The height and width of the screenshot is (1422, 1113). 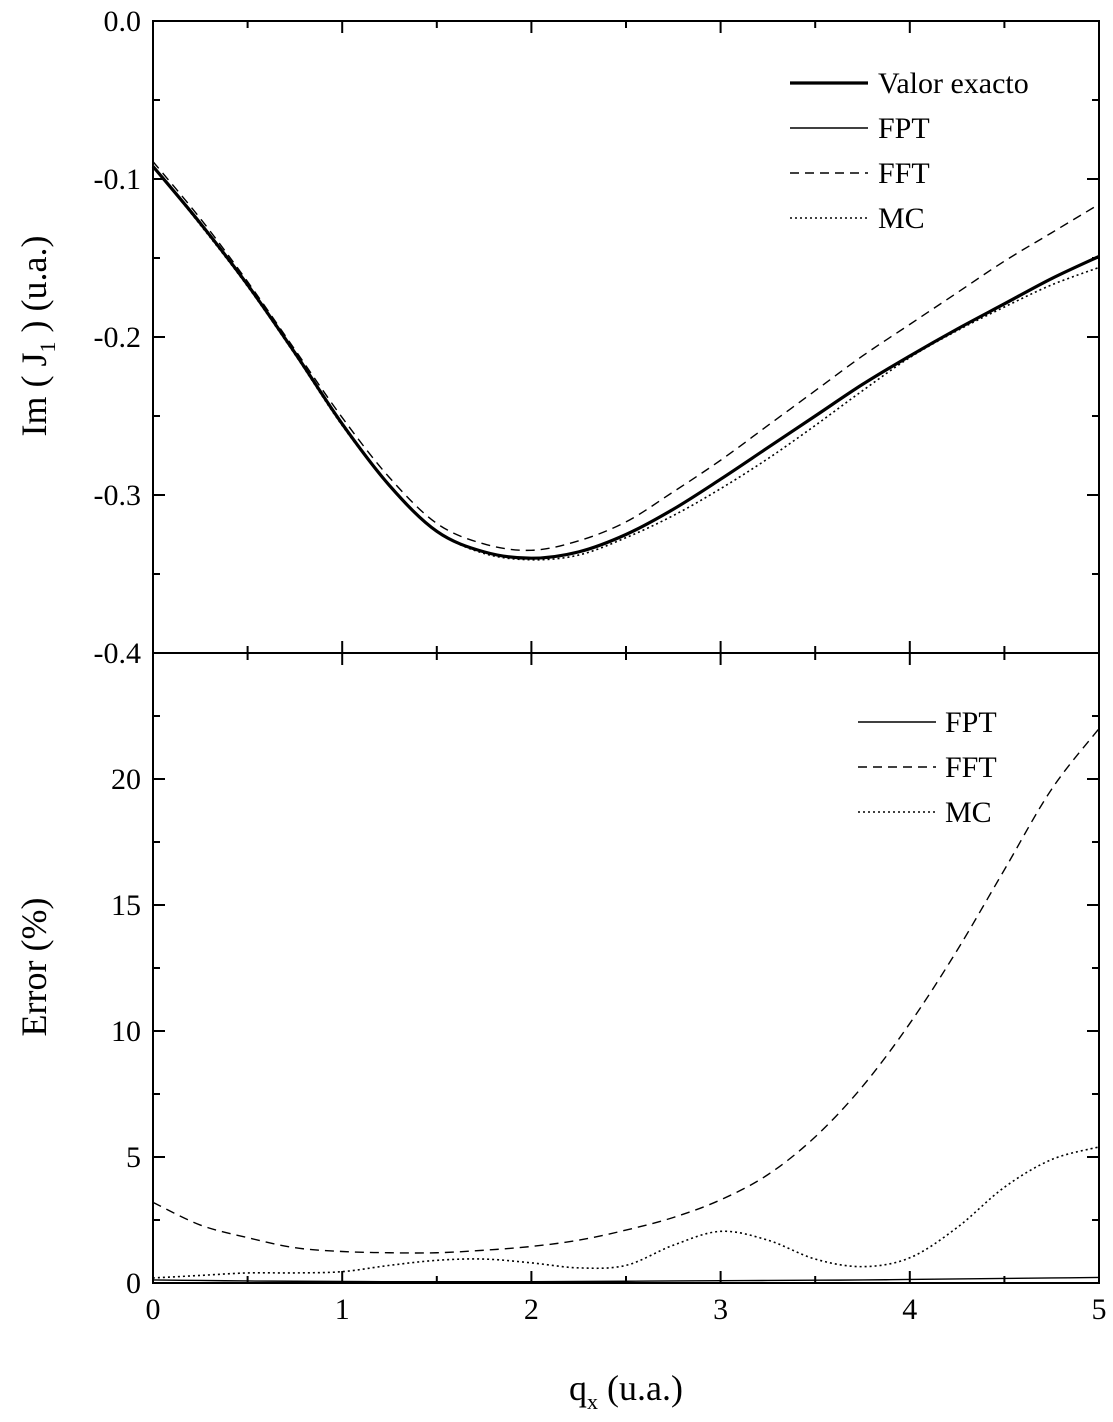 I want to click on bottom-x-tick-label: 3, so click(x=720, y=1309).